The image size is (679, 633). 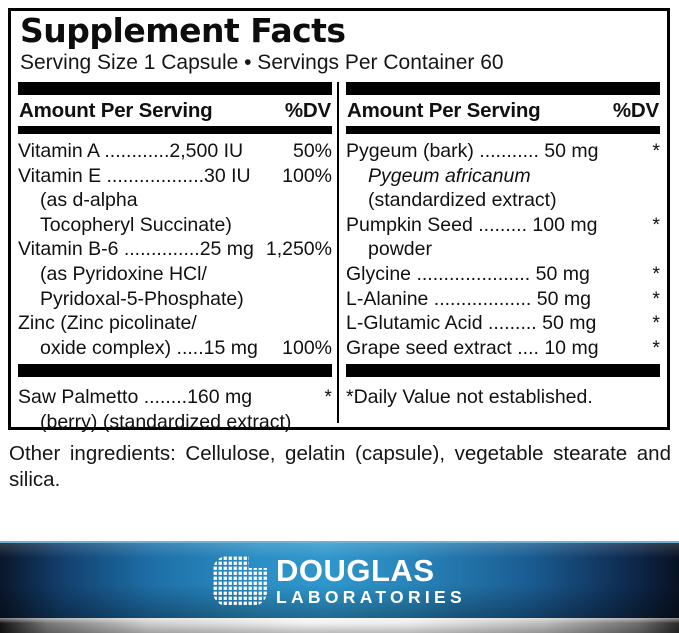 I want to click on ingredient-text: Zinc (Zinc picolinate/, so click(x=107, y=323).